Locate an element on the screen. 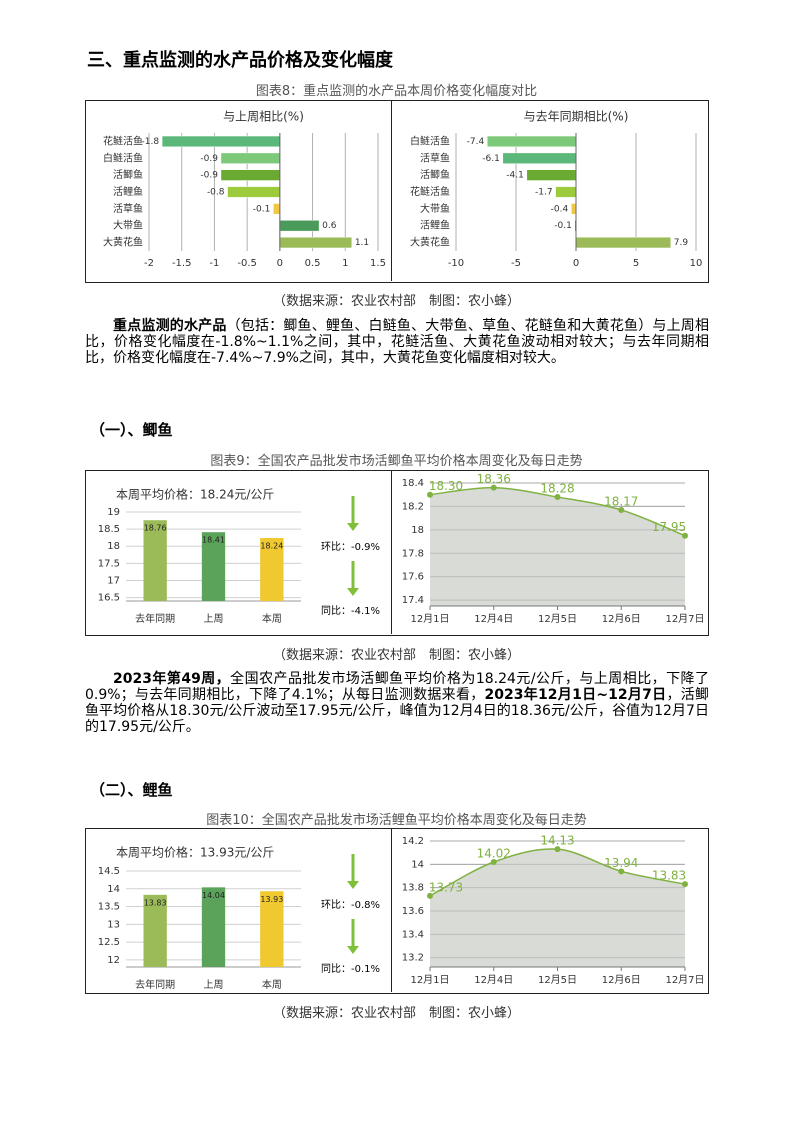  data-label: 0.6 is located at coordinates (329, 226).